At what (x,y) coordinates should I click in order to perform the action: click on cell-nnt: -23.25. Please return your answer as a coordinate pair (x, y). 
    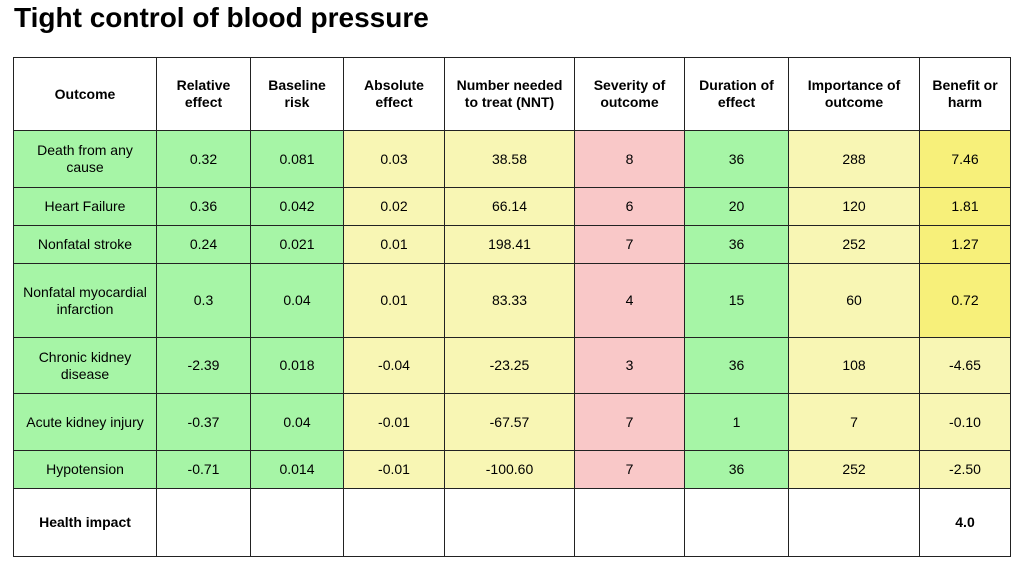
    Looking at the image, I should click on (509, 365).